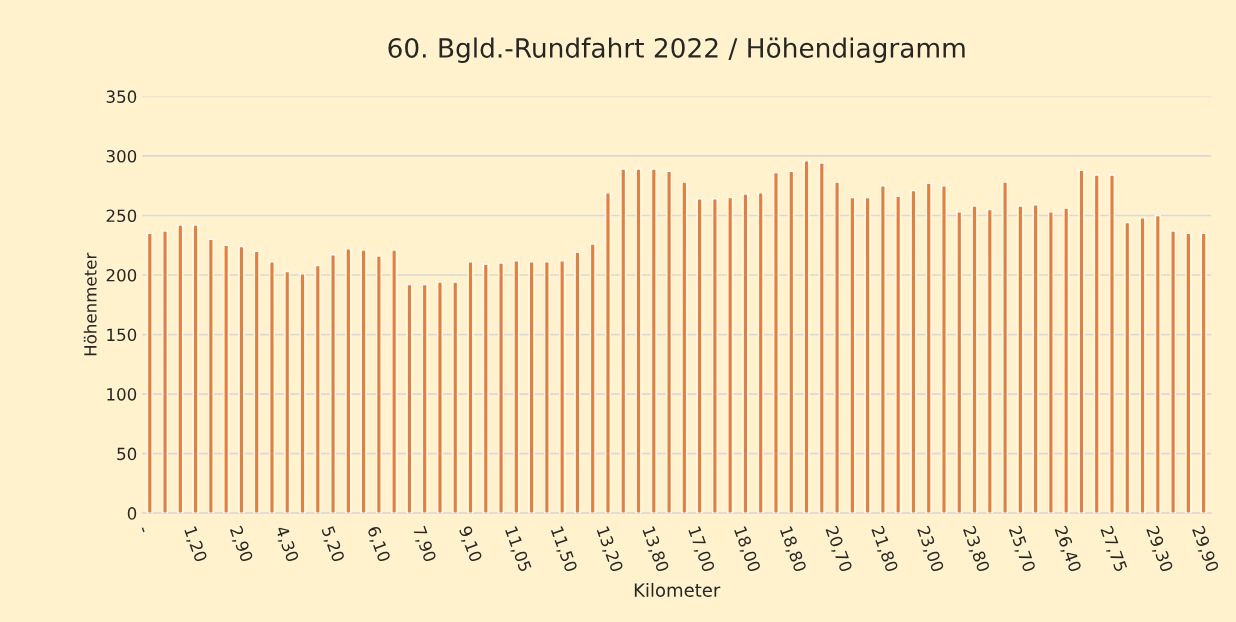  I want to click on y-tick-label: 250, so click(121, 216).